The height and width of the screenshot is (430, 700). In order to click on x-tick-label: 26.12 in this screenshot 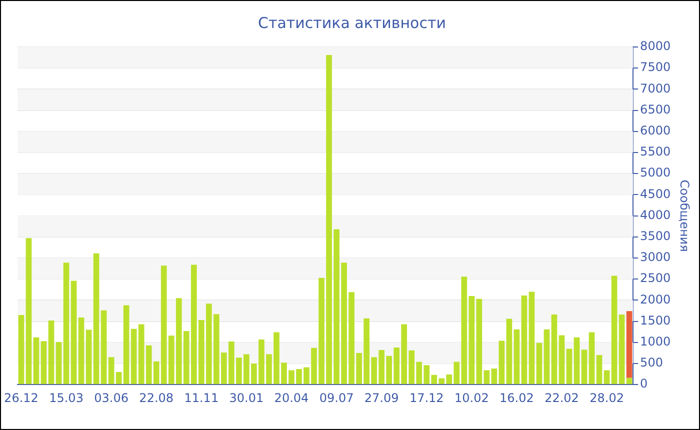, I will do `click(21, 397)`.